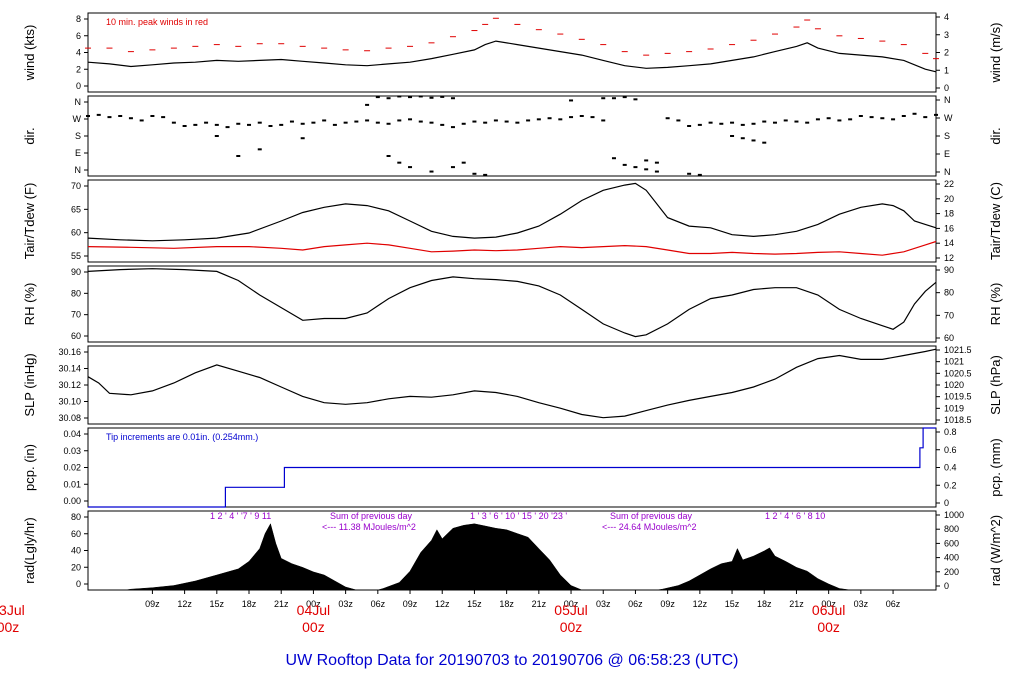 The height and width of the screenshot is (700, 1024). What do you see at coordinates (949, 270) in the screenshot?
I see `right-tick-label: 90` at bounding box center [949, 270].